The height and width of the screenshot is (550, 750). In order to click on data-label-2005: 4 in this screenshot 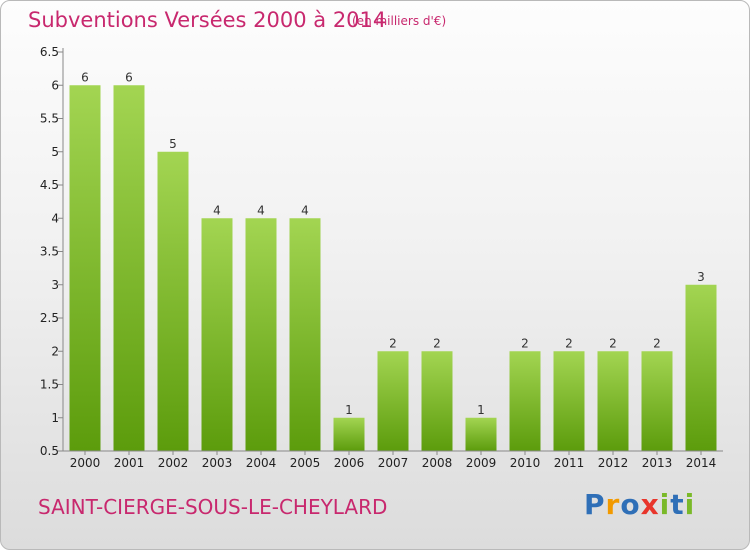, I will do `click(305, 210)`.